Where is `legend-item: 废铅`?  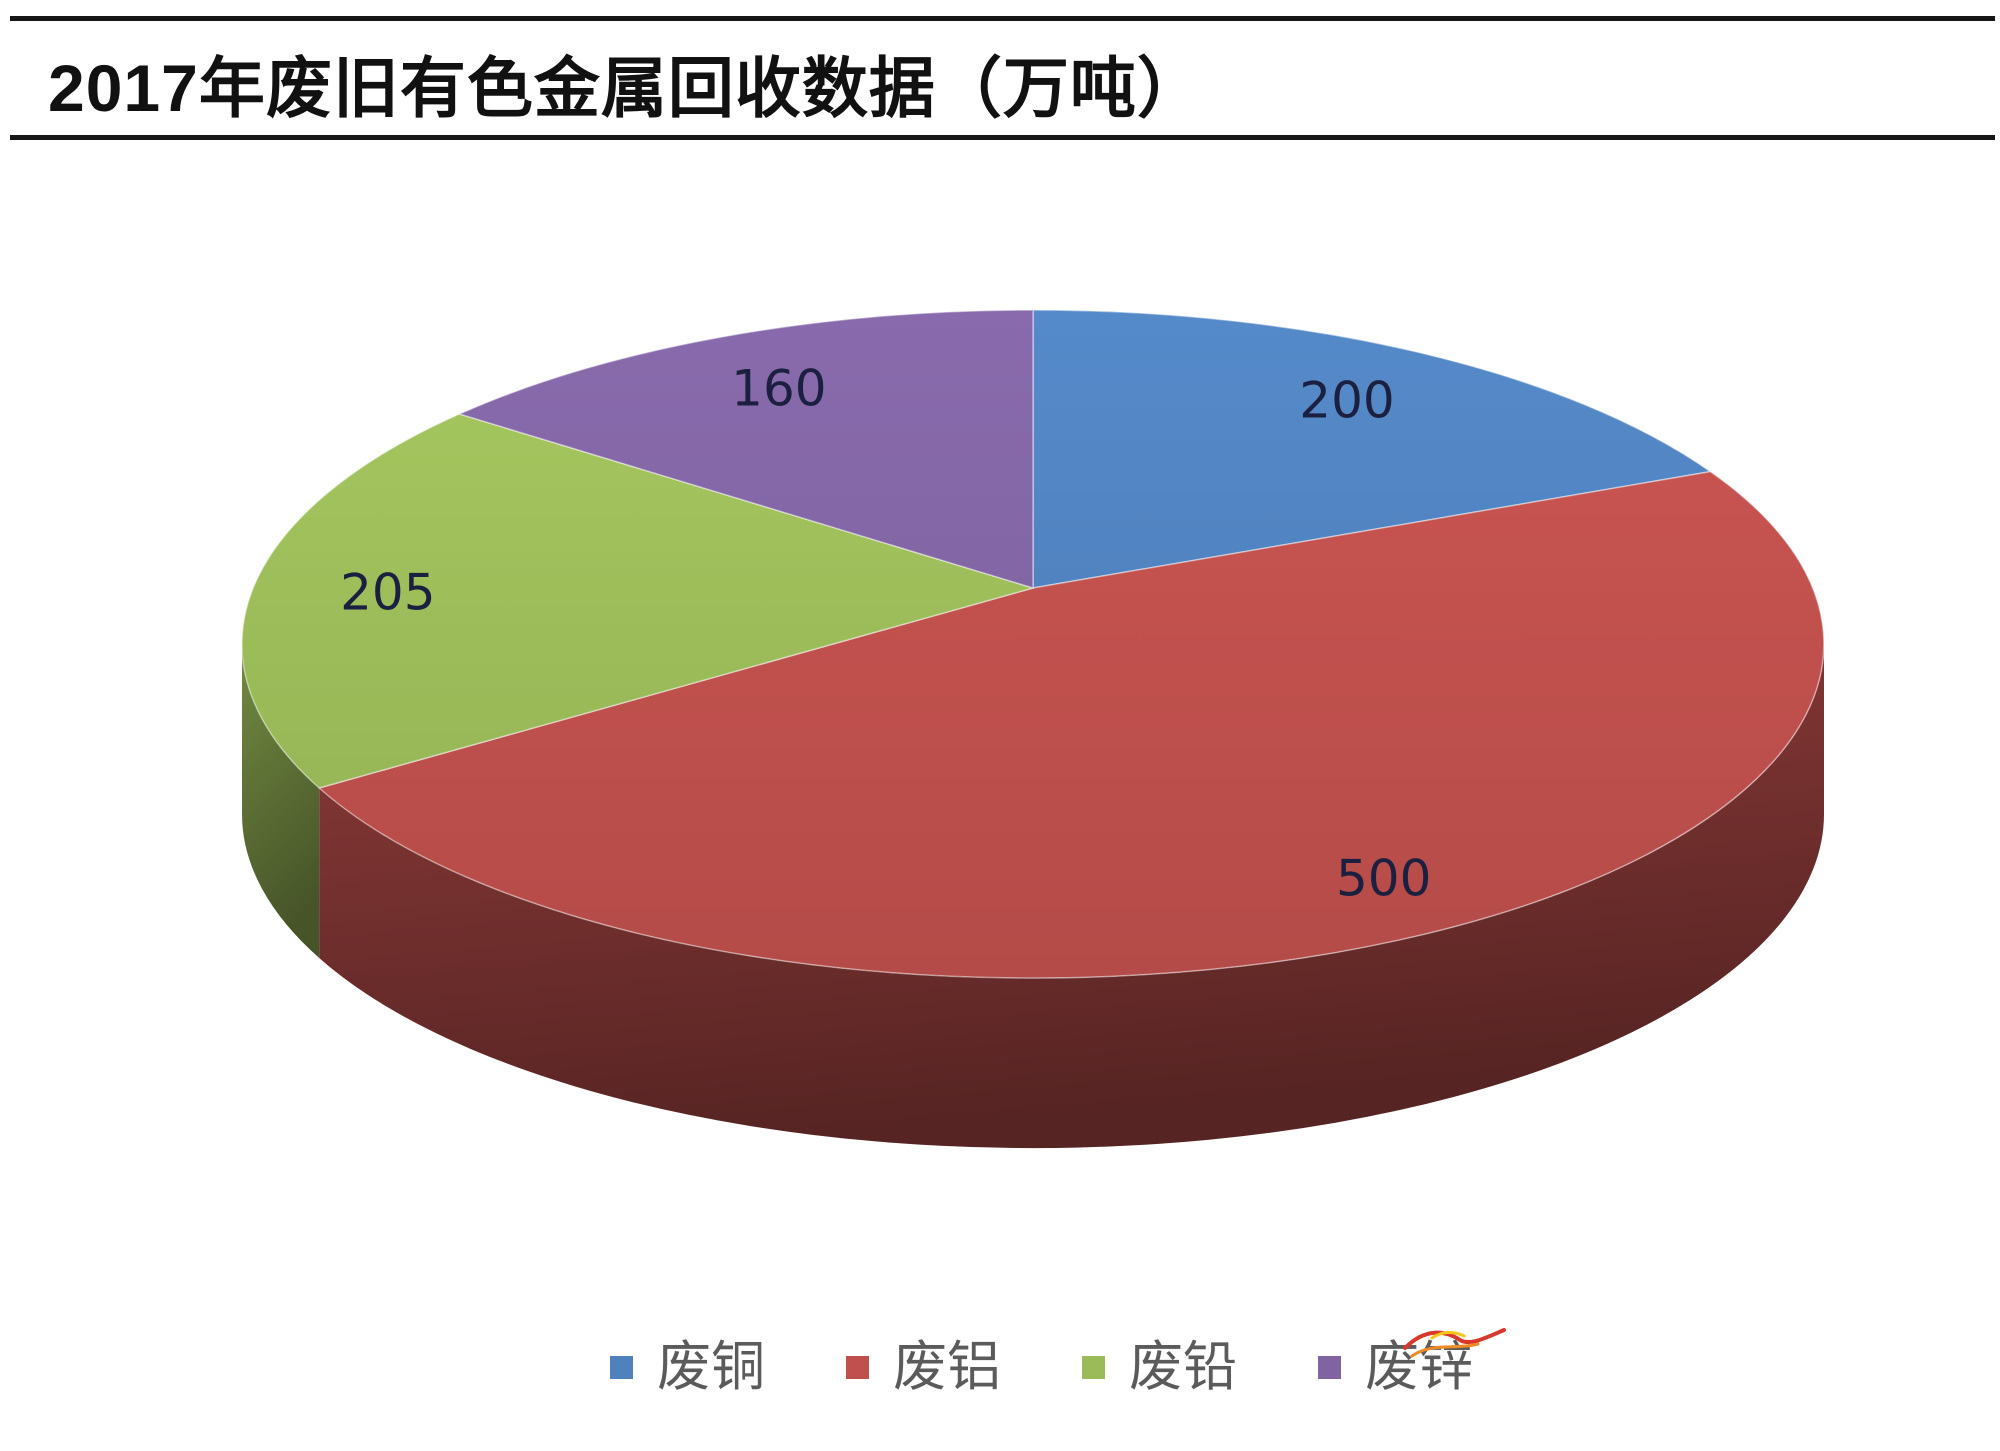
legend-item: 废铅 is located at coordinates (1200, 1367).